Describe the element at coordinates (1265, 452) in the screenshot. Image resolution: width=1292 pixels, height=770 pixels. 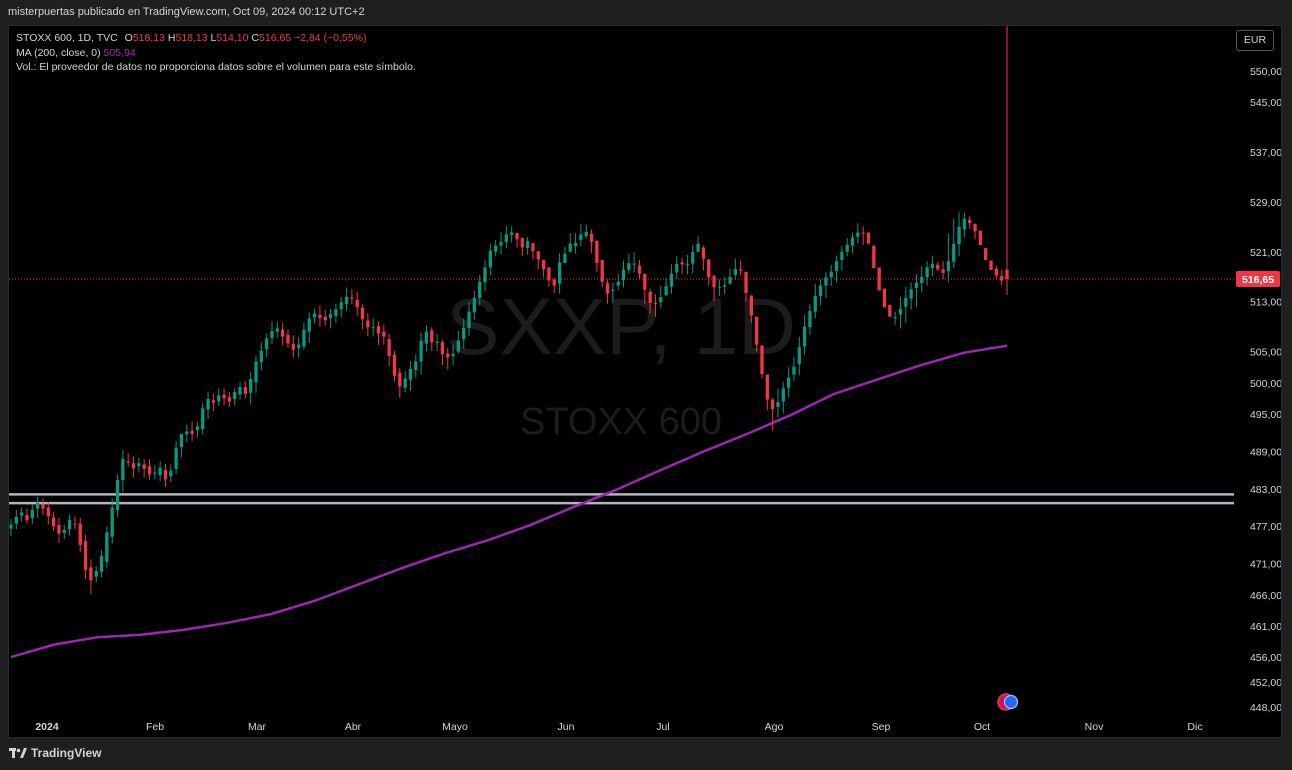
I see `y-tick-label: 489,00` at that location.